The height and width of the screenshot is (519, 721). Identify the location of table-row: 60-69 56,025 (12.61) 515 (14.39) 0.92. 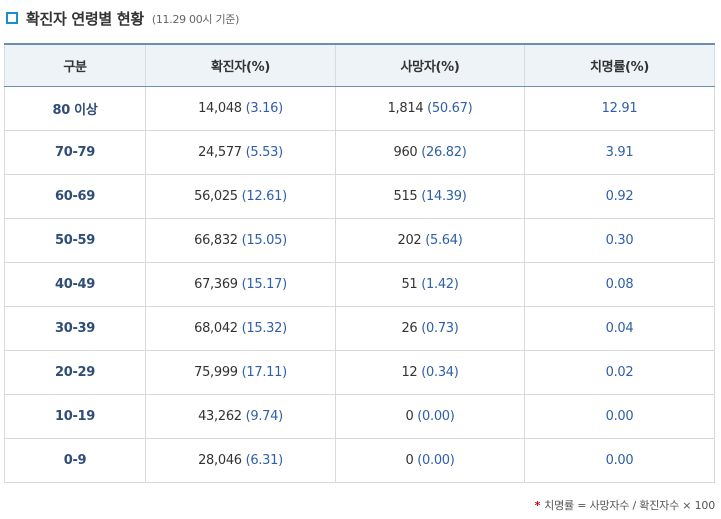
(359, 196).